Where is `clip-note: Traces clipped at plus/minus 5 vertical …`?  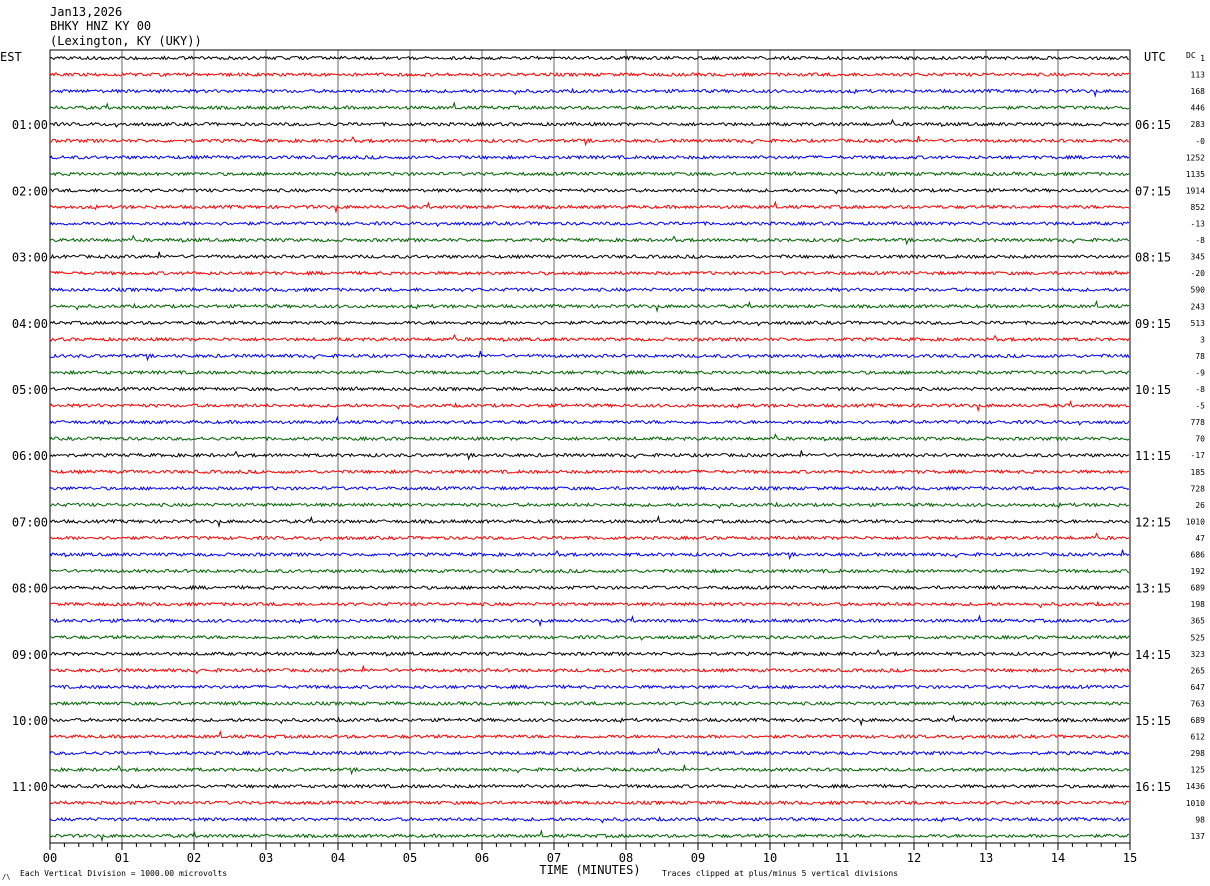
clip-note: Traces clipped at plus/minus 5 vertical … is located at coordinates (780, 873).